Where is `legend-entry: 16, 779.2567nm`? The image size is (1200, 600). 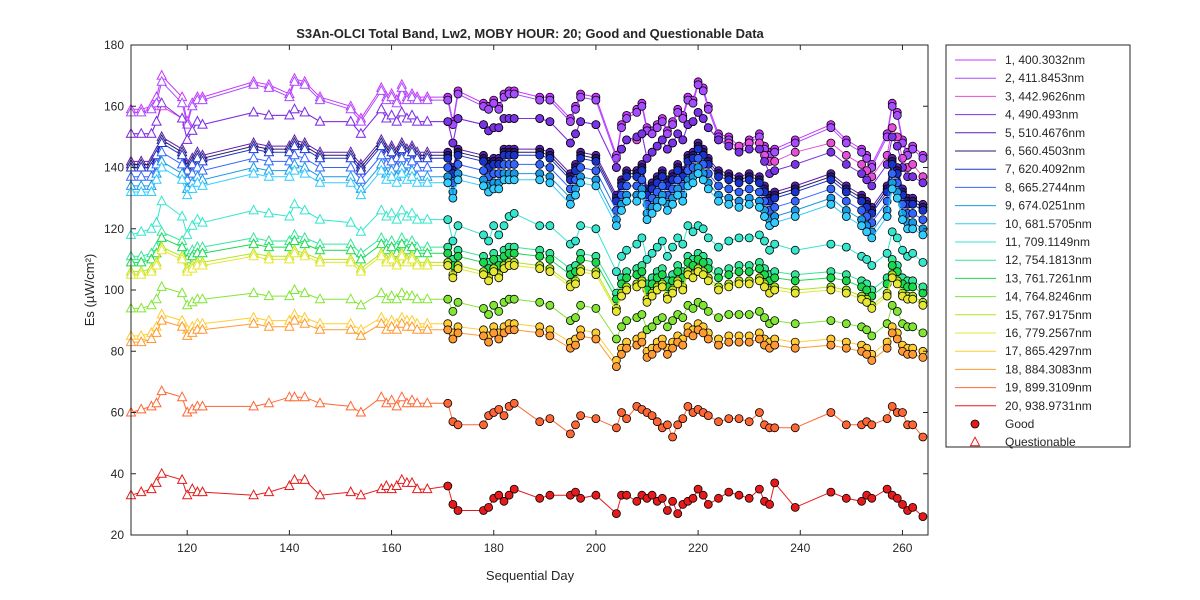 legend-entry: 16, 779.2567nm is located at coordinates (1048, 333).